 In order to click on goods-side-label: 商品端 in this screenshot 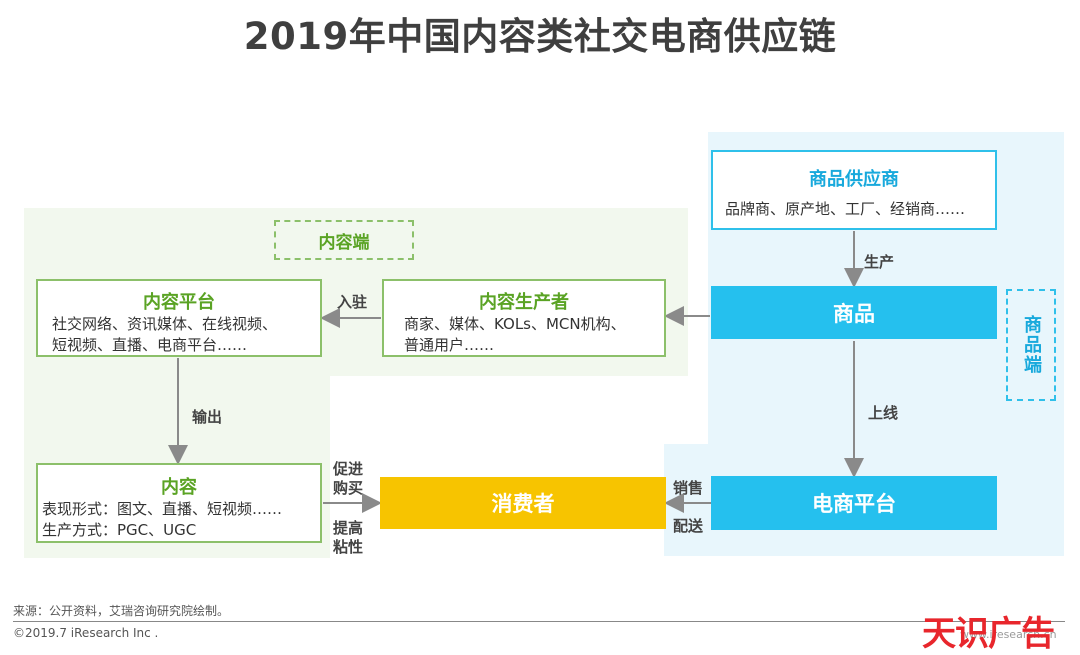, I will do `click(1031, 345)`.